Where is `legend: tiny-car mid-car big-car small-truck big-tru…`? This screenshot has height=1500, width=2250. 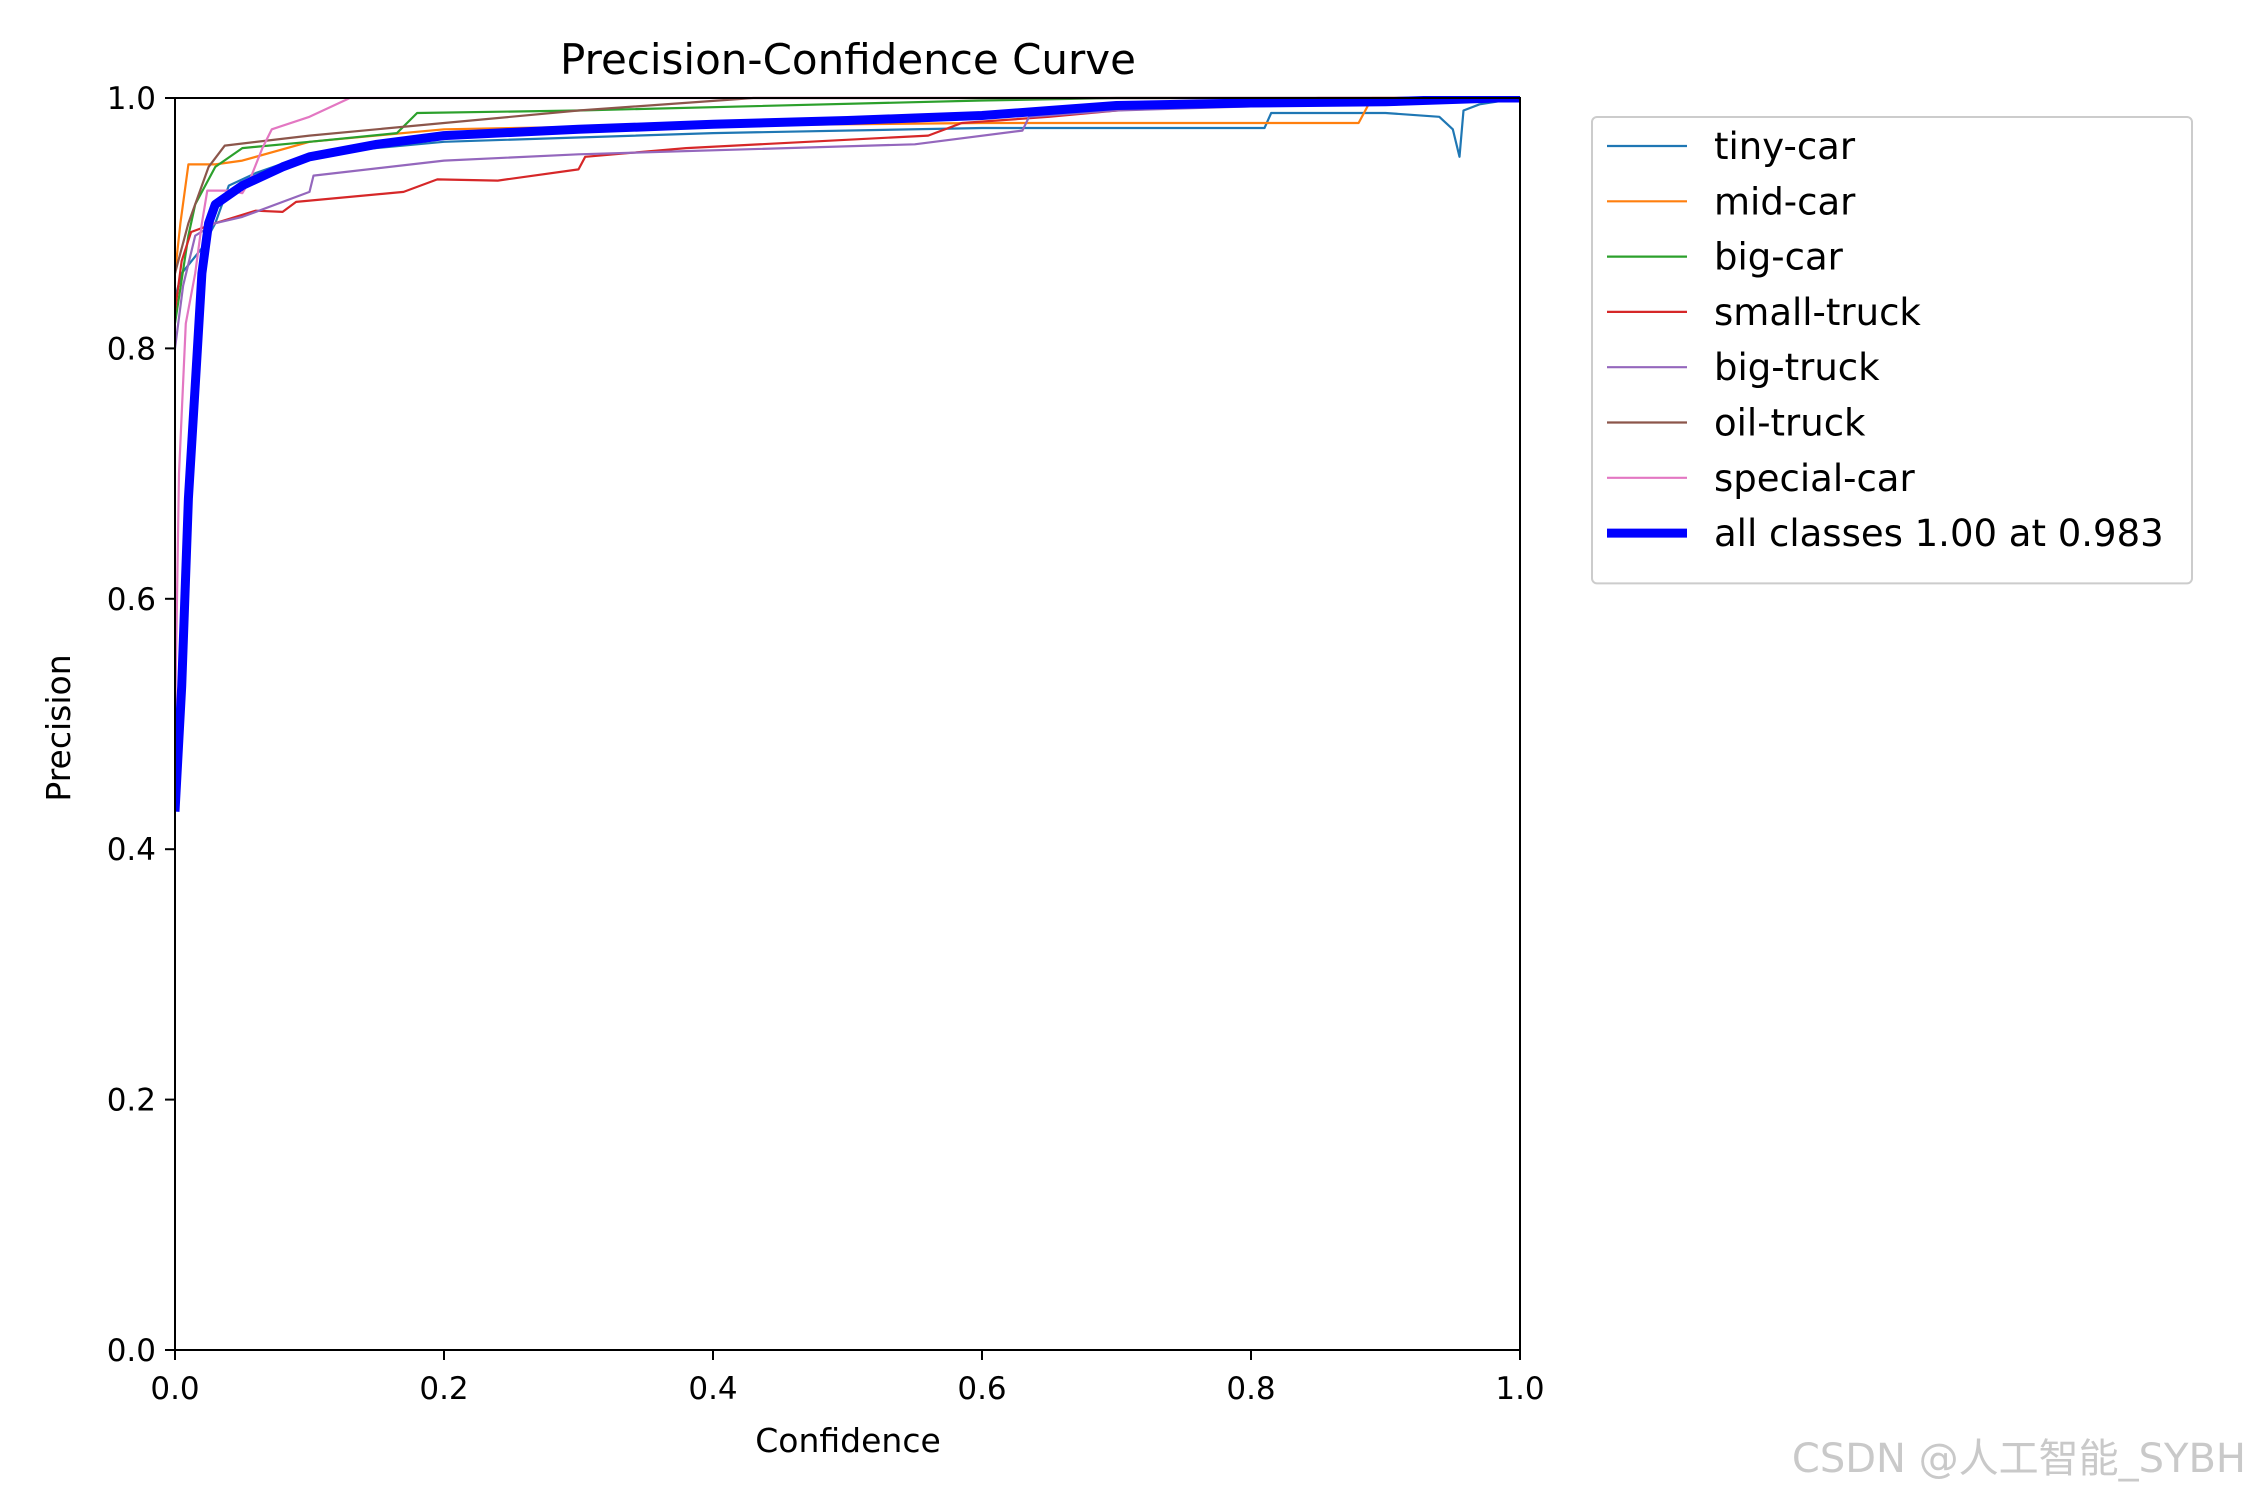
legend: tiny-car mid-car big-car small-truck big-tru… is located at coordinates (1892, 350).